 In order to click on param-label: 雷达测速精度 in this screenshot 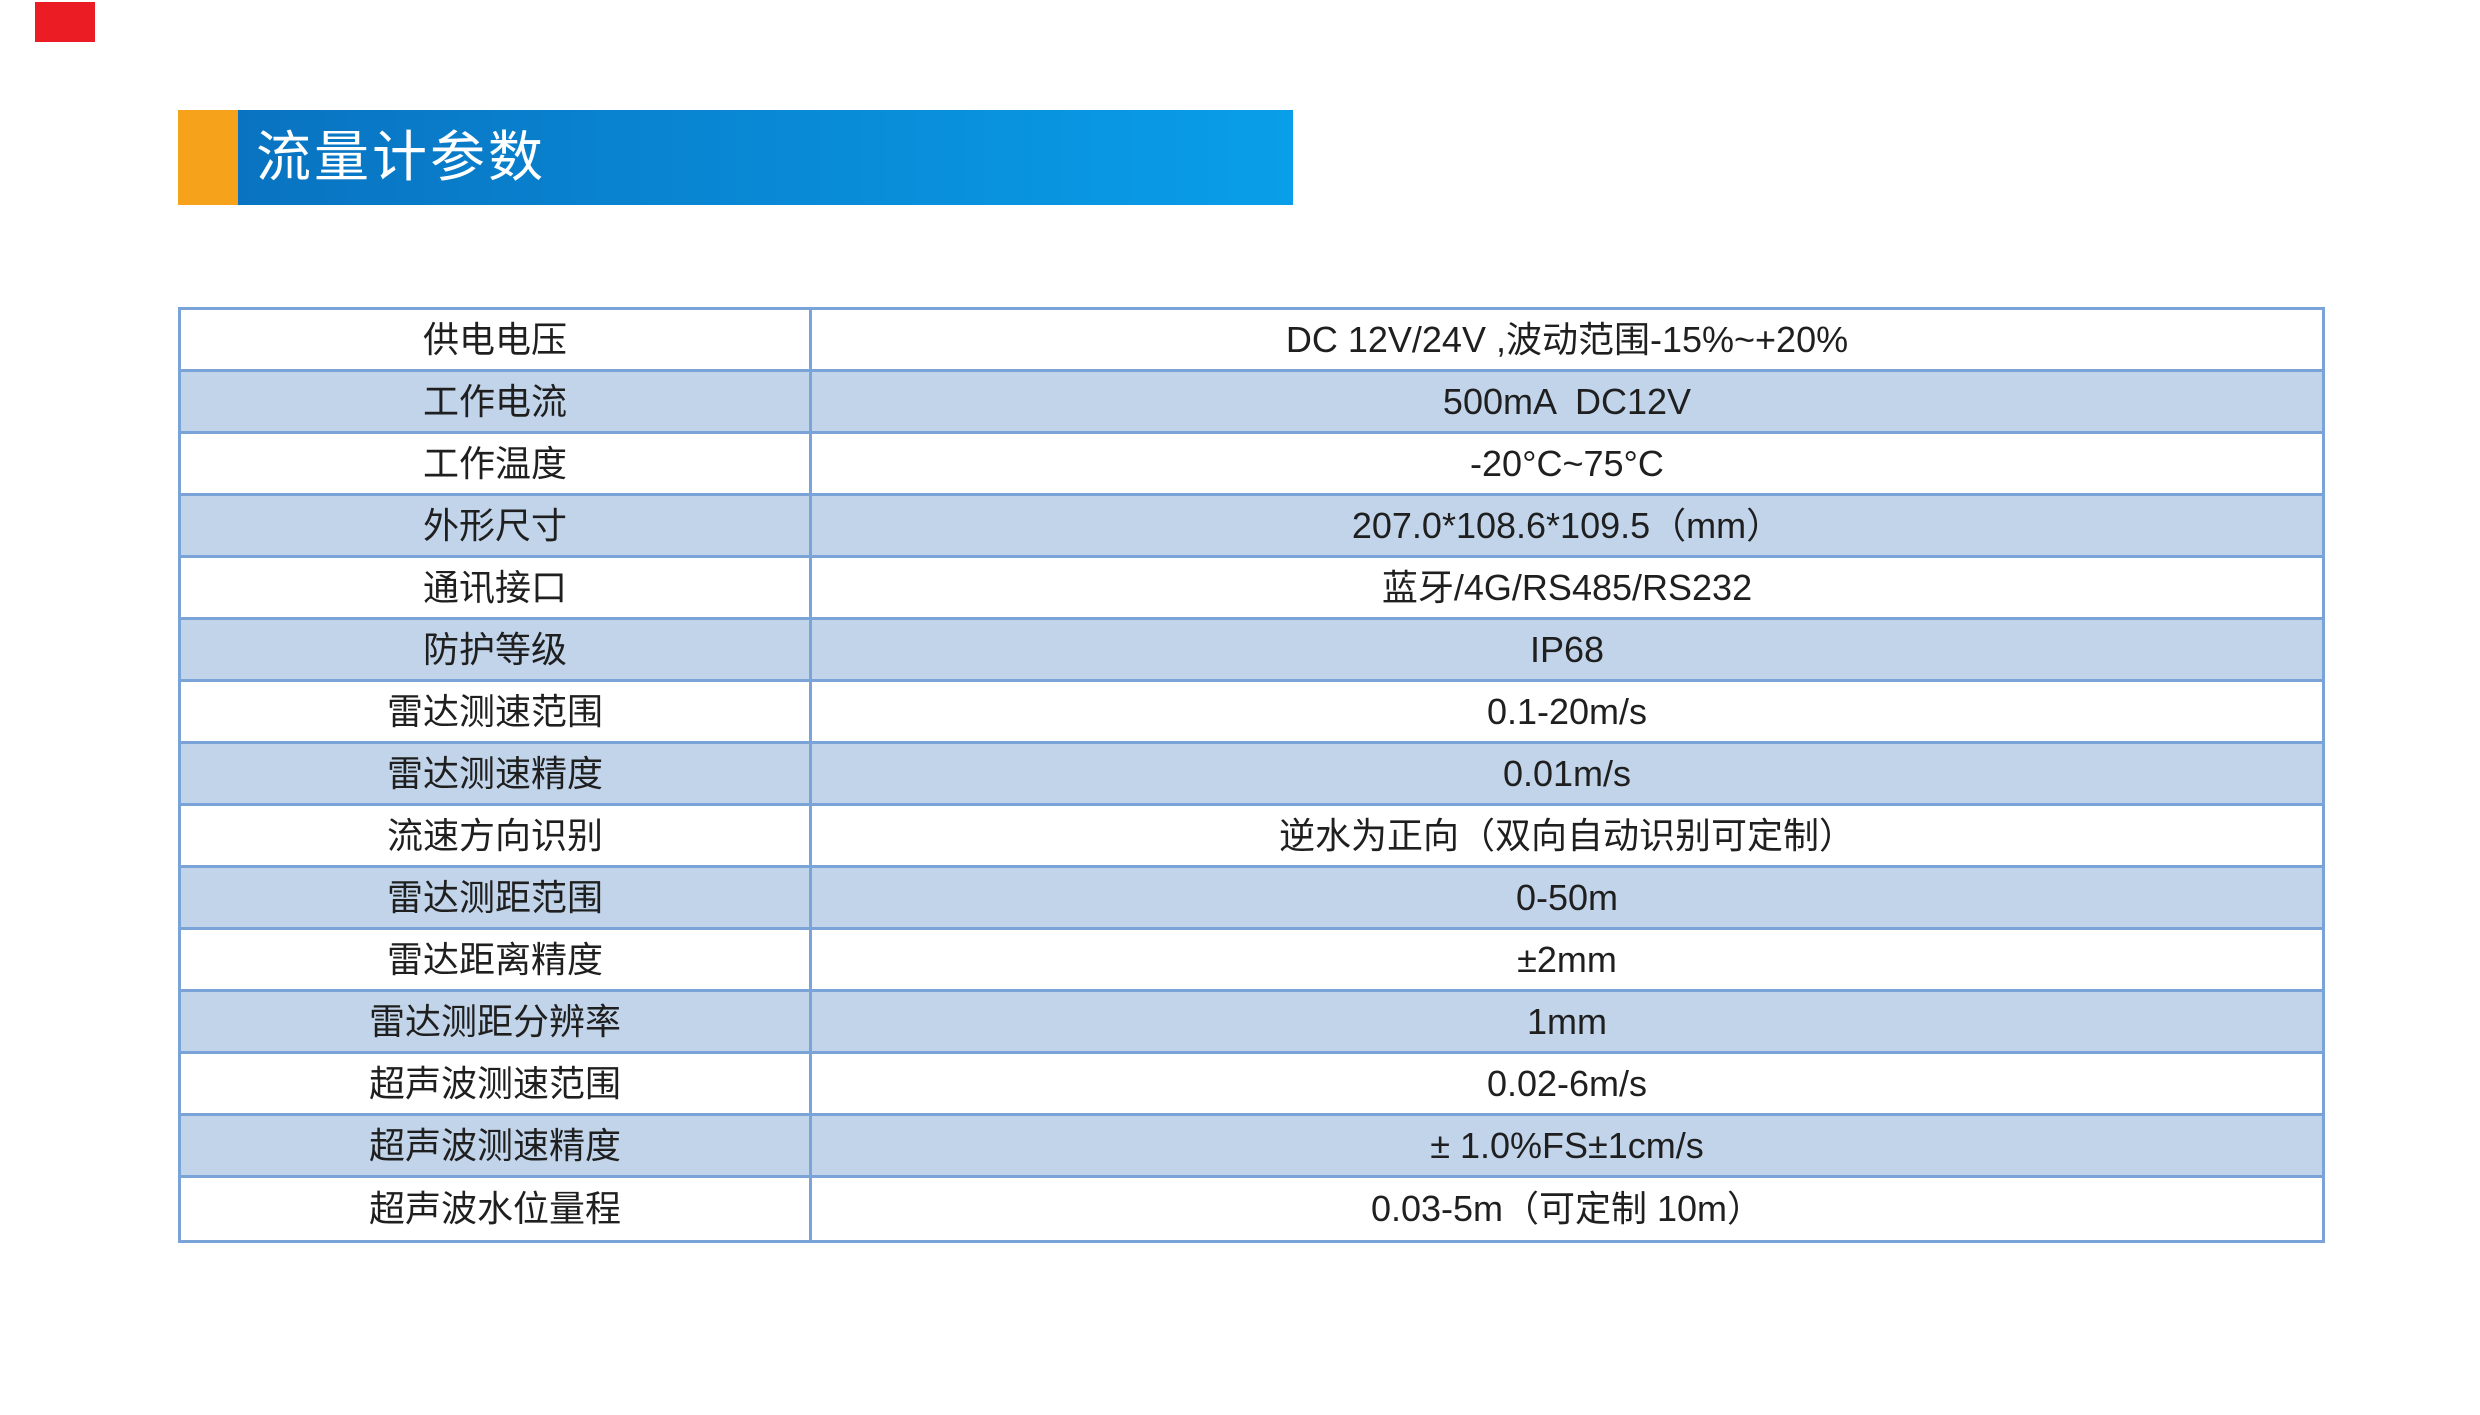, I will do `click(496, 773)`.